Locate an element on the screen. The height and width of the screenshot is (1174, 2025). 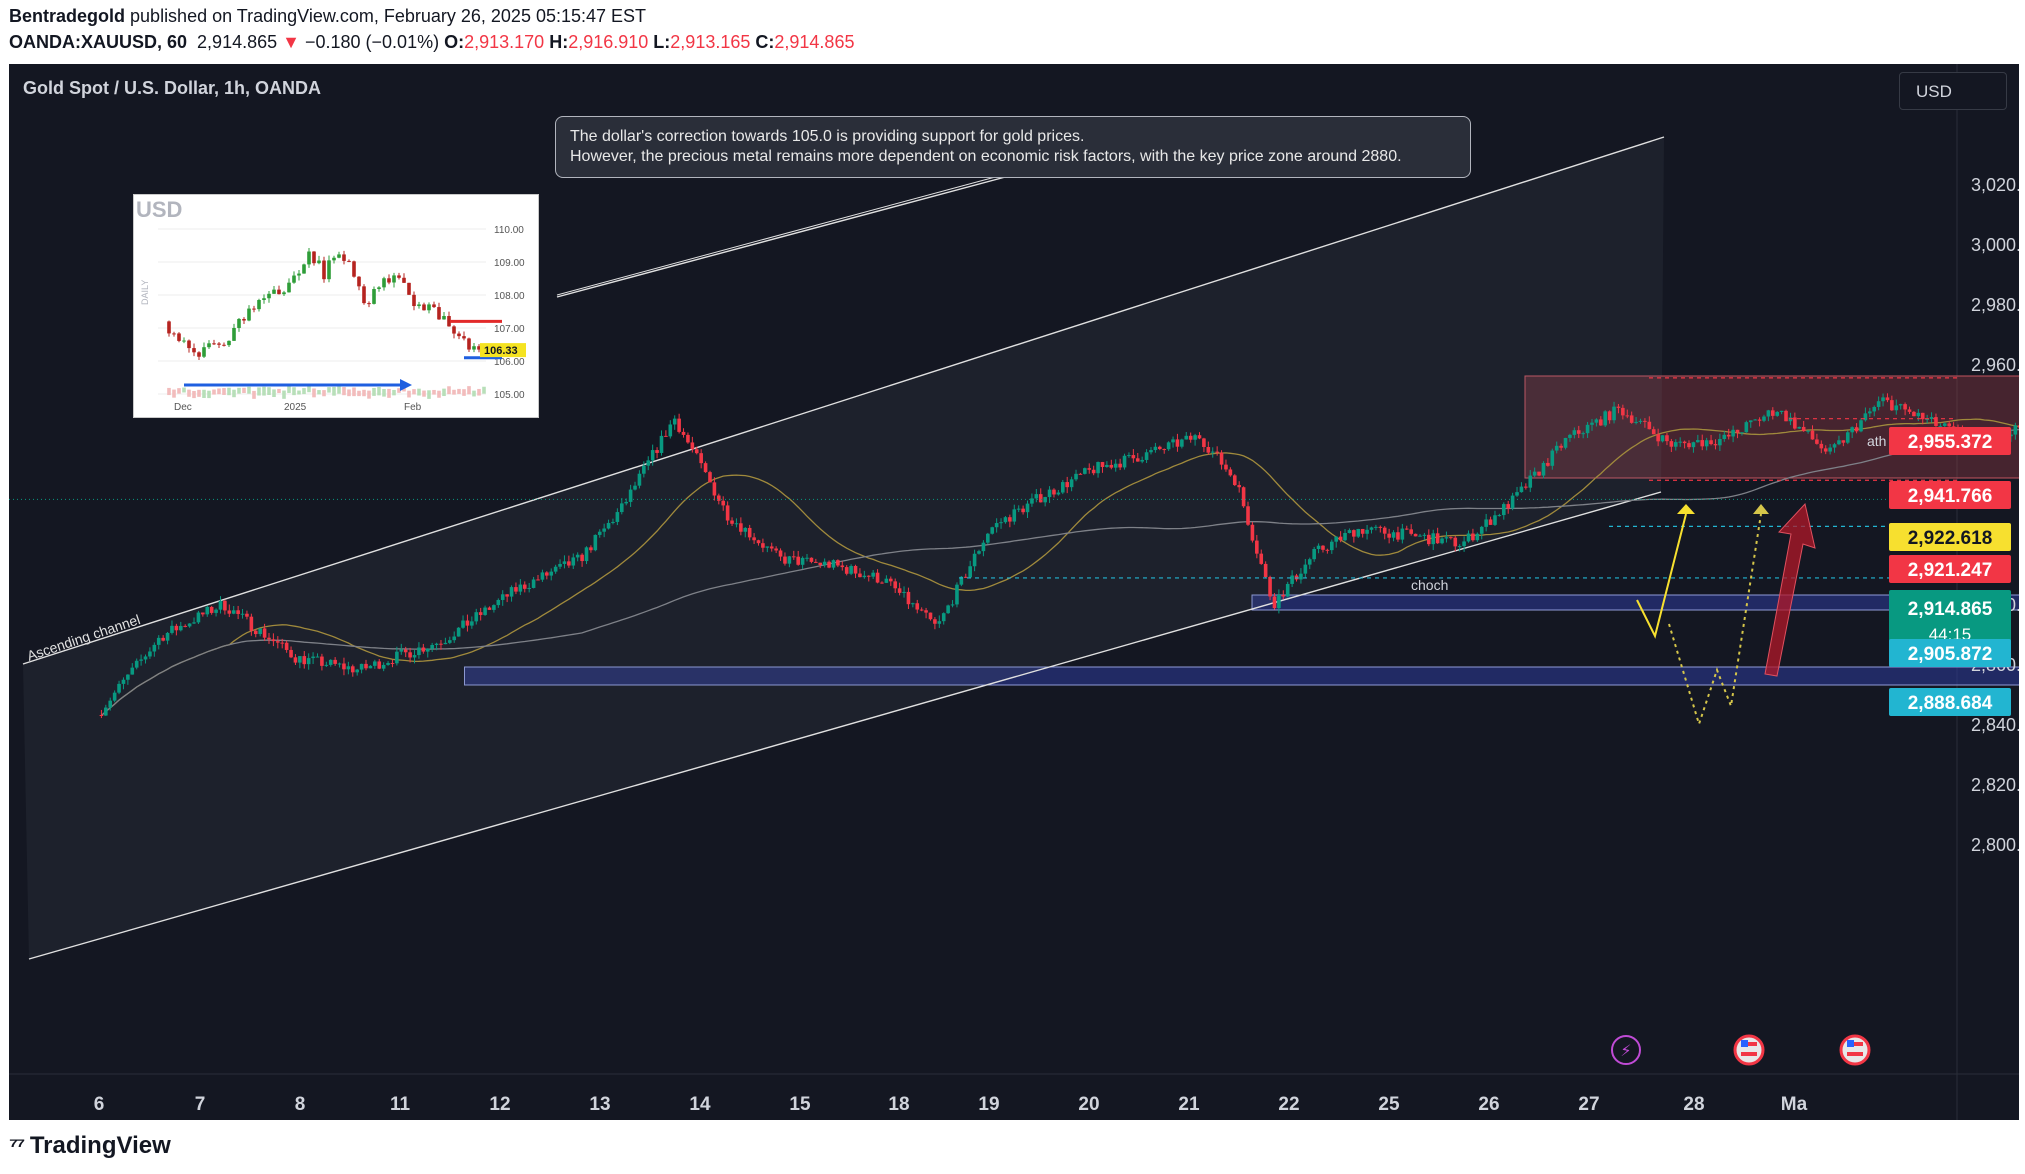
ath-label: ath is located at coordinates (1876, 441).